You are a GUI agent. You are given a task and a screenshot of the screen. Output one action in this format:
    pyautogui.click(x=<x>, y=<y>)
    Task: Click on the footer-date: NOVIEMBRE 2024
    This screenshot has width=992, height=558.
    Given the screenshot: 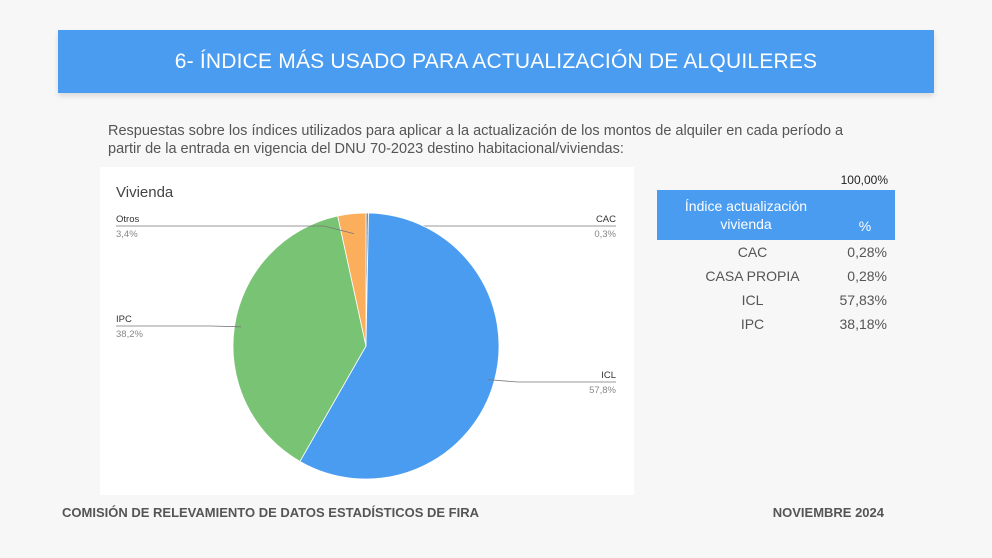 What is the action you would take?
    pyautogui.click(x=828, y=512)
    